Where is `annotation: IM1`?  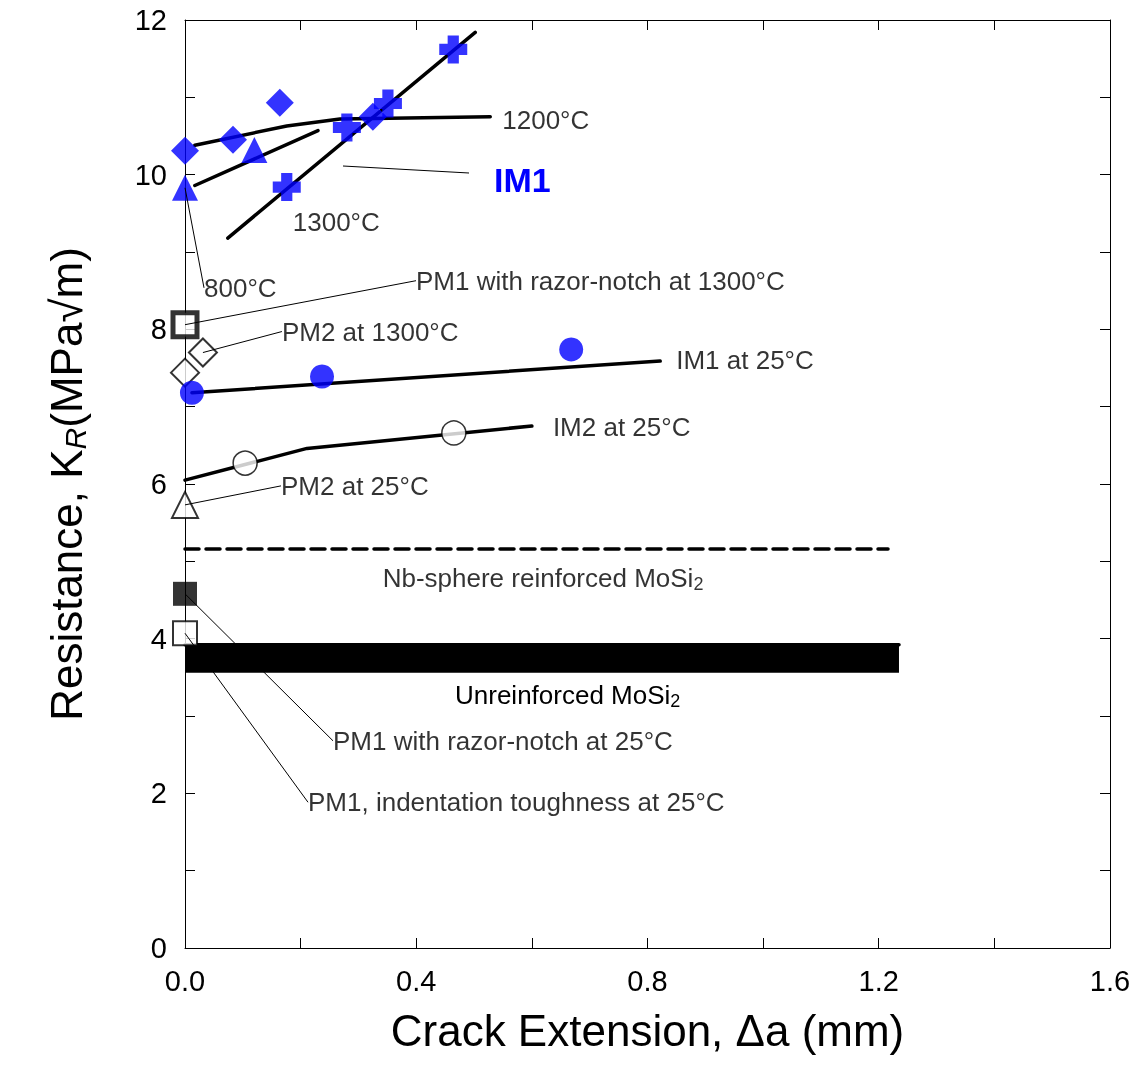
annotation: IM1 is located at coordinates (522, 180).